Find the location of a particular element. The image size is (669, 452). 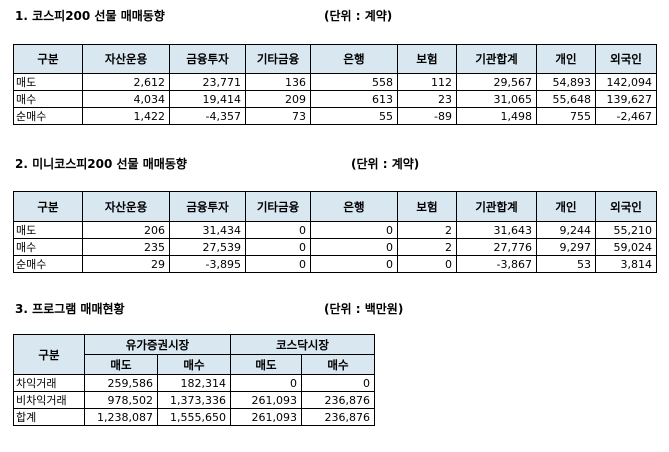

table-cell: -89 is located at coordinates (427, 116).